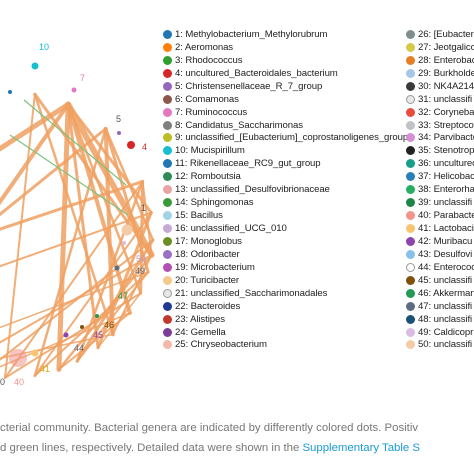 This screenshot has height=474, width=474. I want to click on legend-item: 39: unclassifi, so click(440, 202).